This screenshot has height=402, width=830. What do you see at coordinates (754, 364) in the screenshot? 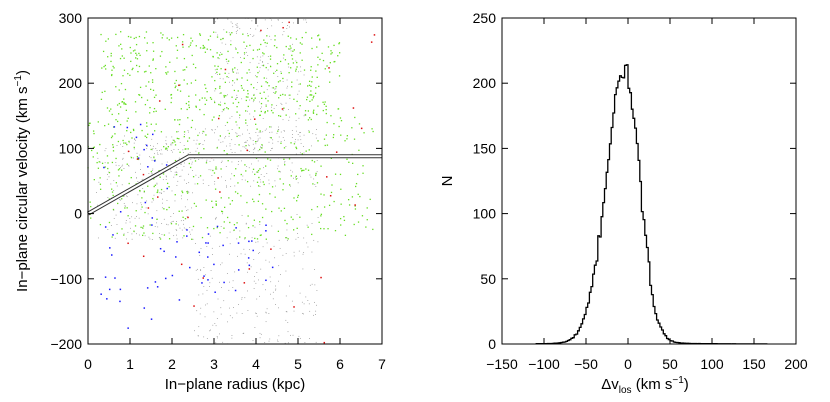
I see `x-tick-label: 150` at bounding box center [754, 364].